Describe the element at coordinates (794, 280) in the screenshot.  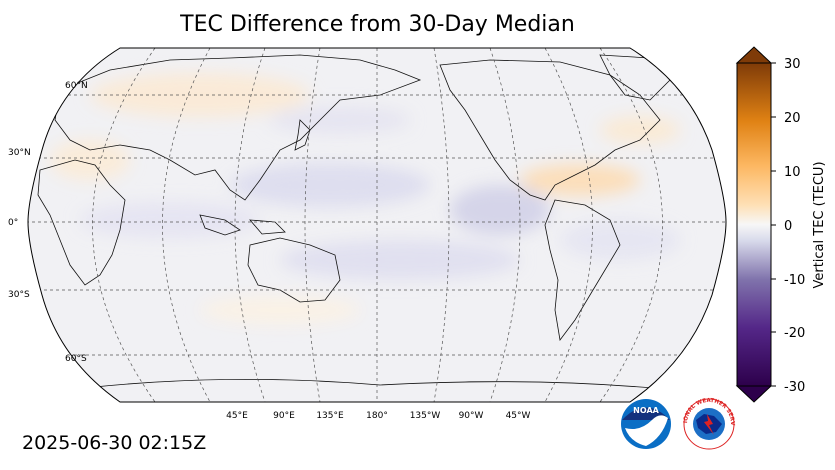
I see `colorbar-tick-neg10: -10` at that location.